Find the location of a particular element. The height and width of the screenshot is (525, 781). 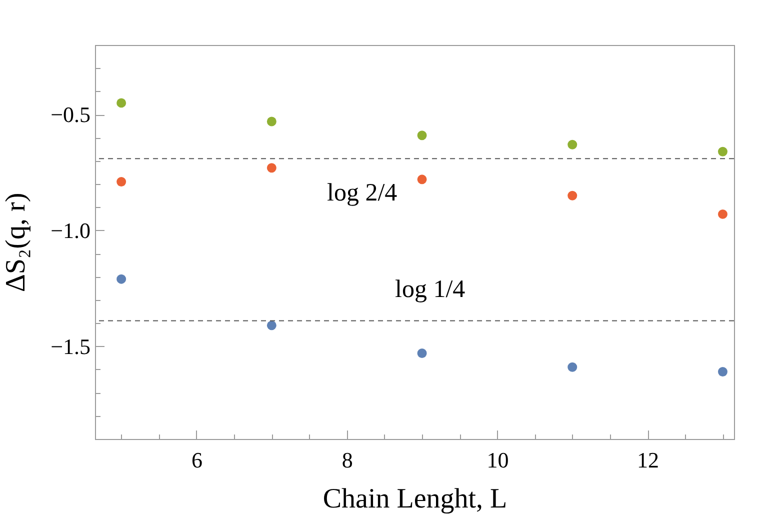

y-tick-label: −1.5 is located at coordinates (70, 346).